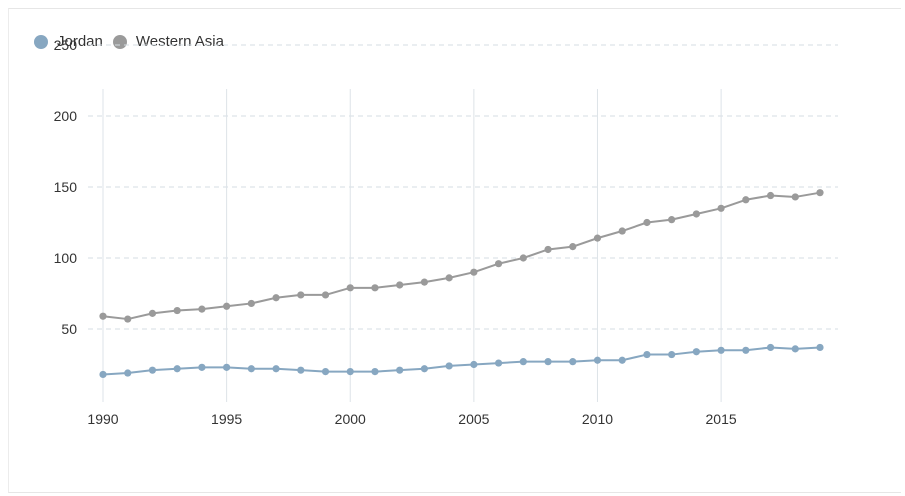 Image resolution: width=905 pixels, height=496 pixels. Describe the element at coordinates (69, 329) in the screenshot. I see `y-tick-label: 50` at that location.